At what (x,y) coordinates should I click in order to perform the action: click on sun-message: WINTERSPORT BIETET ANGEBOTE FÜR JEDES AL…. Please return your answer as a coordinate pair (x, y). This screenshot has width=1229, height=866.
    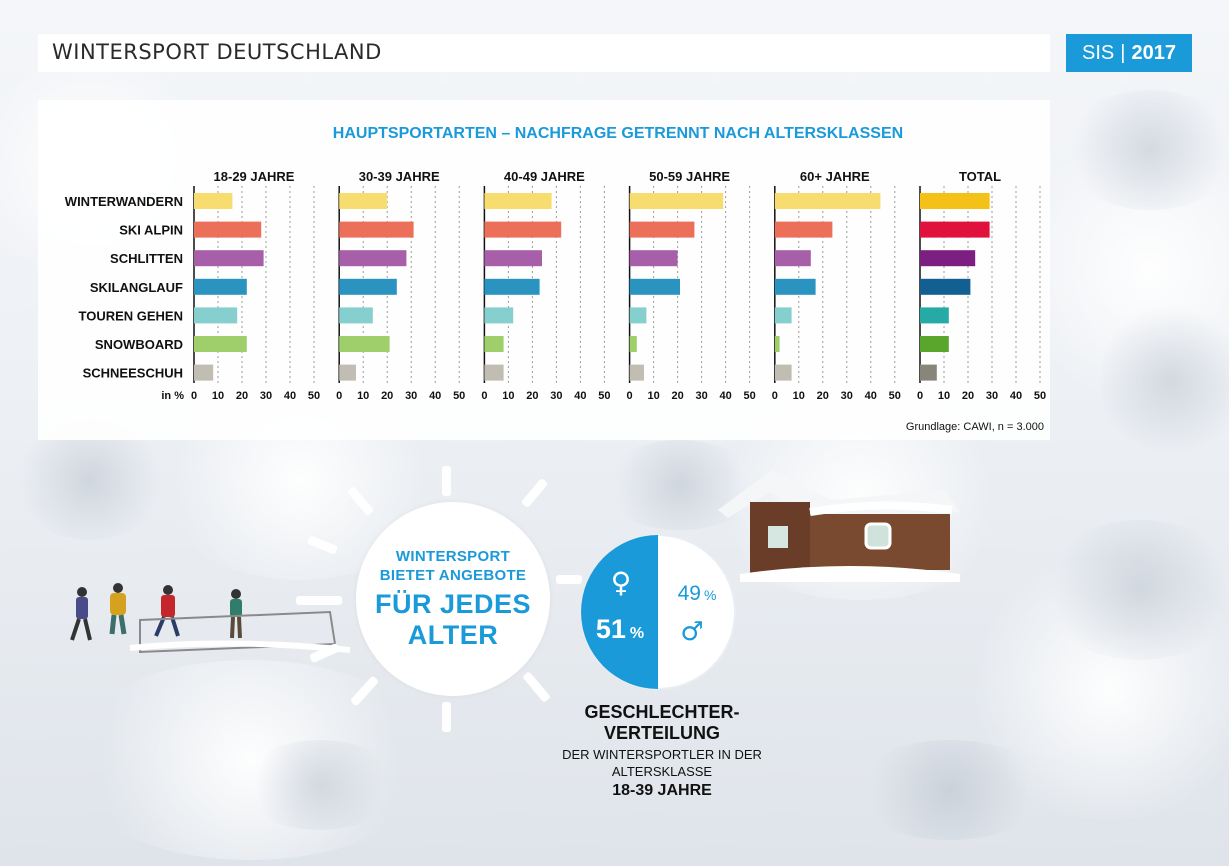
    Looking at the image, I should click on (453, 599).